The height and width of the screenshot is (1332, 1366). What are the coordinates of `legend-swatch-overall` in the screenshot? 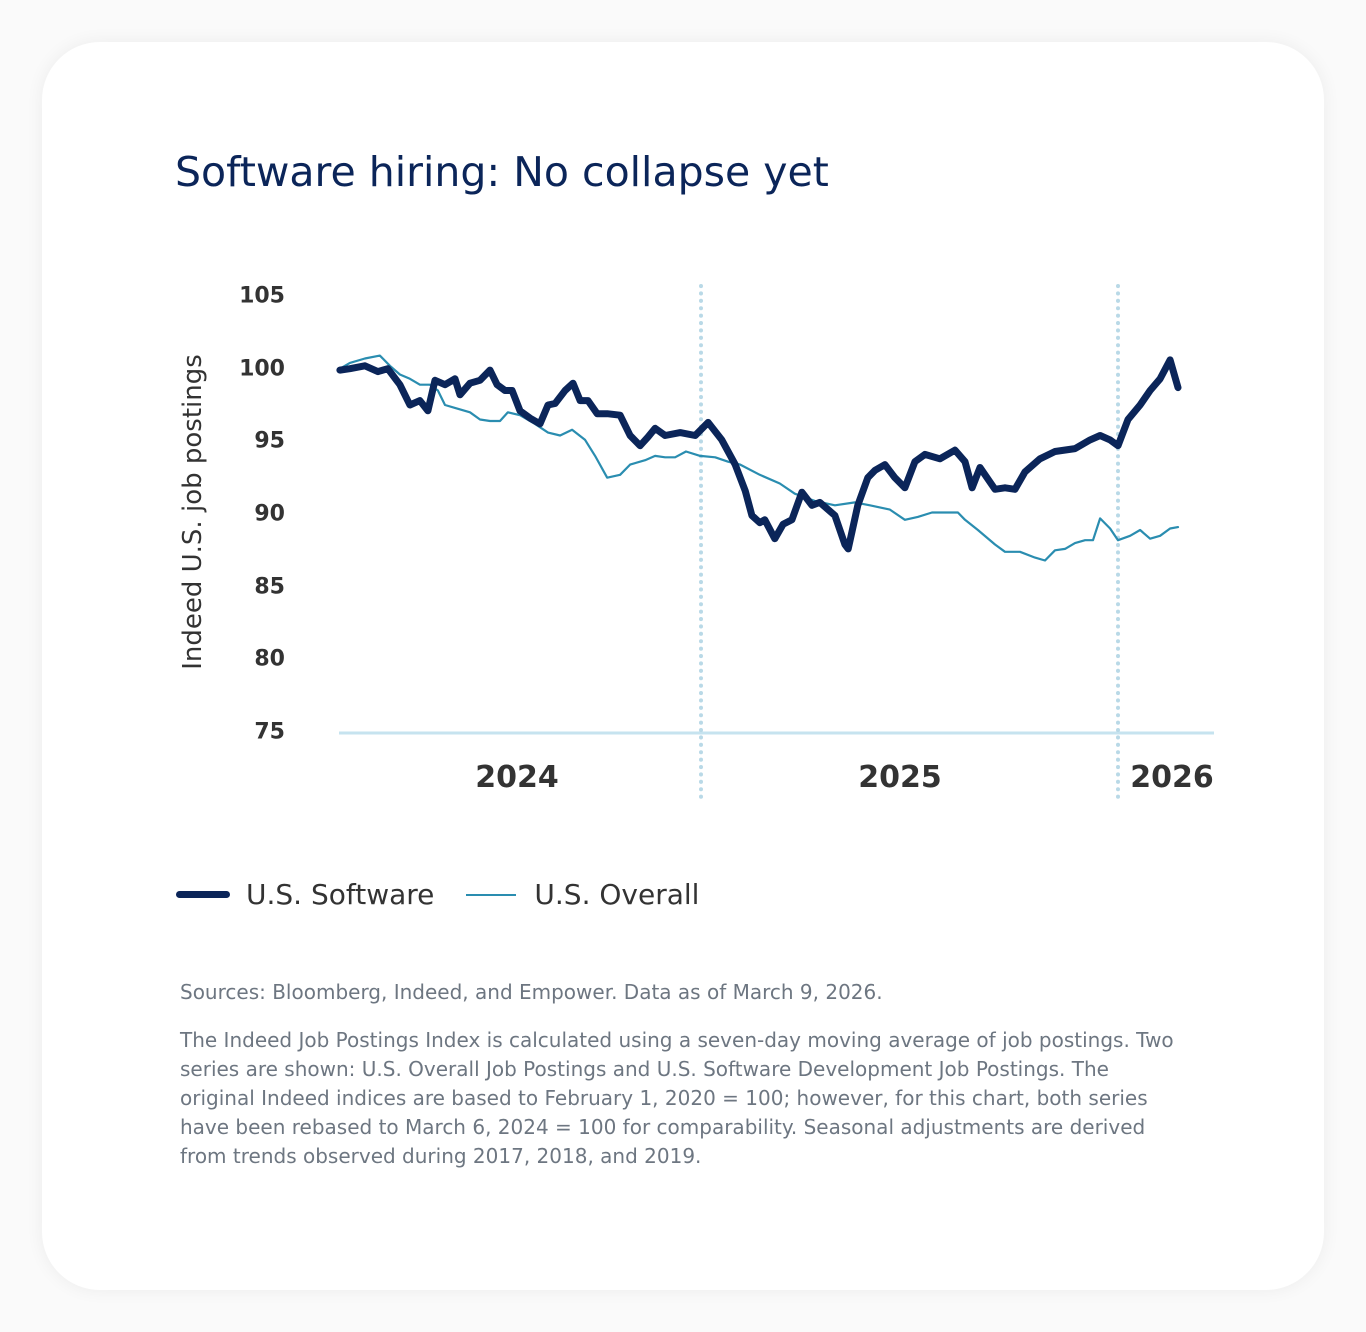 It's located at (491, 894).